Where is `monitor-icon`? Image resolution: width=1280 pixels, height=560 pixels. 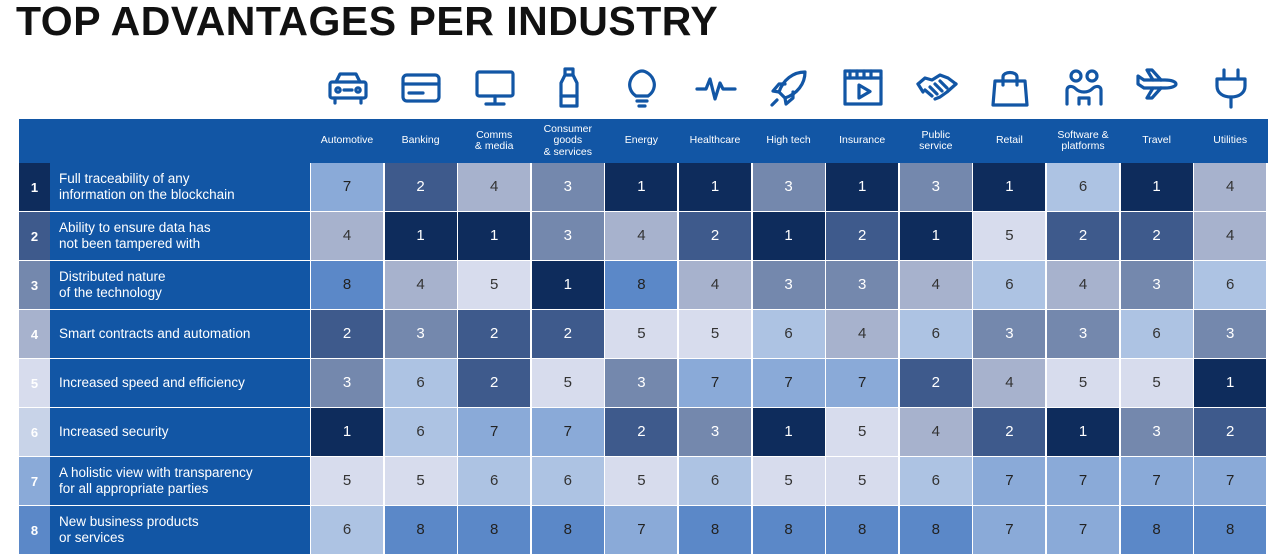
monitor-icon is located at coordinates (495, 88).